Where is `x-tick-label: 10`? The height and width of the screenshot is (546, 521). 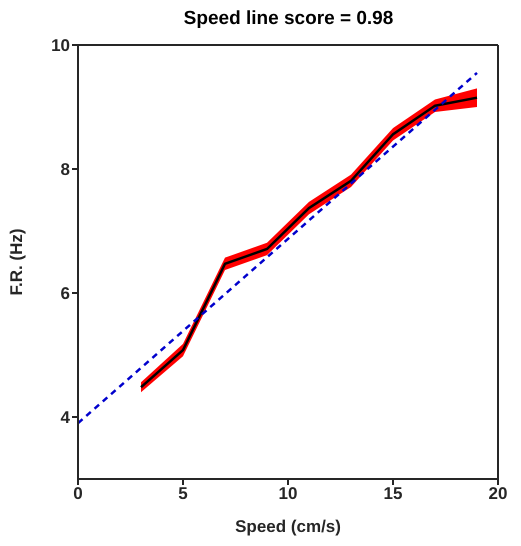 x-tick-label: 10 is located at coordinates (288, 494).